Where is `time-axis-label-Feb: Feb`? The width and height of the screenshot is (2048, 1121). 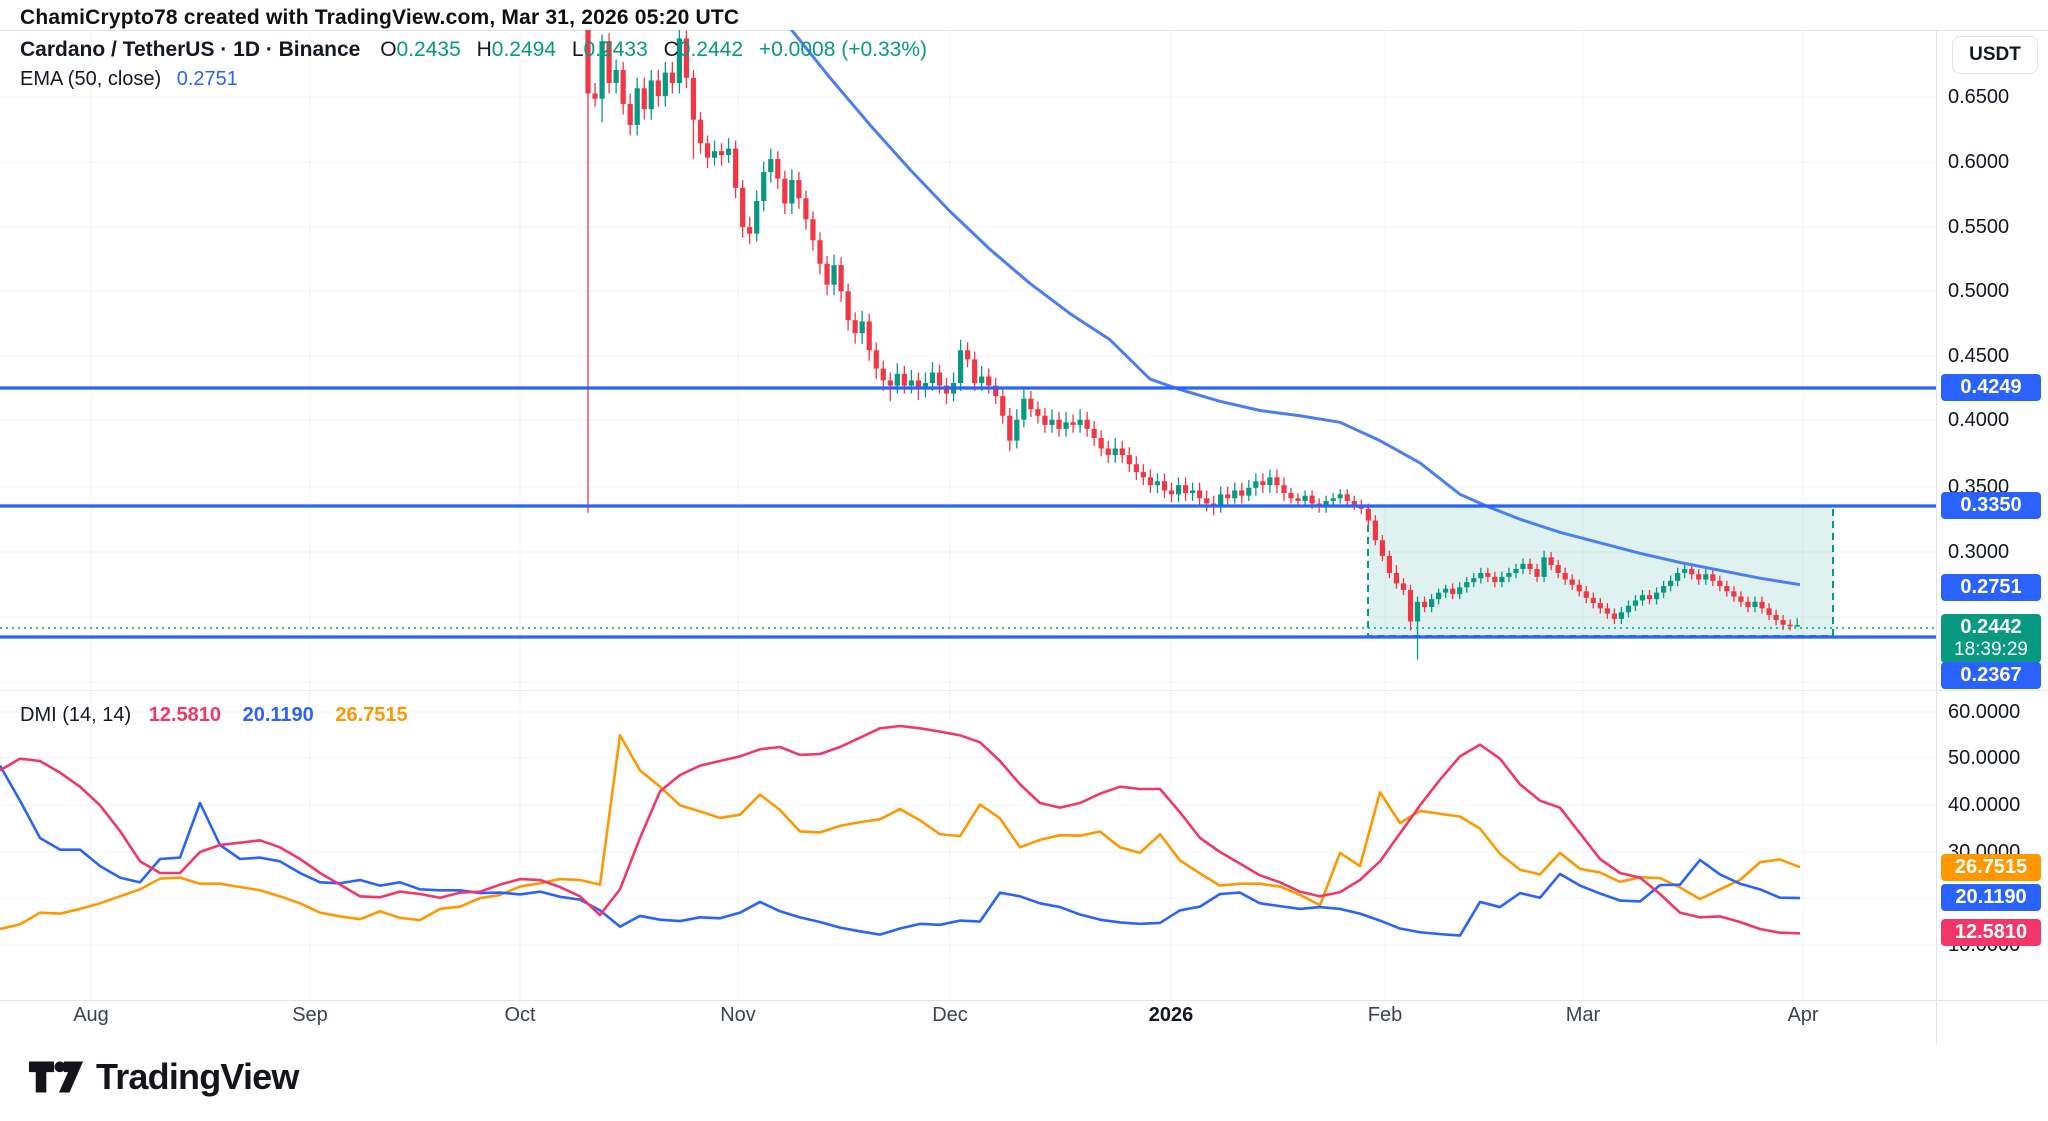 time-axis-label-Feb: Feb is located at coordinates (1385, 1015).